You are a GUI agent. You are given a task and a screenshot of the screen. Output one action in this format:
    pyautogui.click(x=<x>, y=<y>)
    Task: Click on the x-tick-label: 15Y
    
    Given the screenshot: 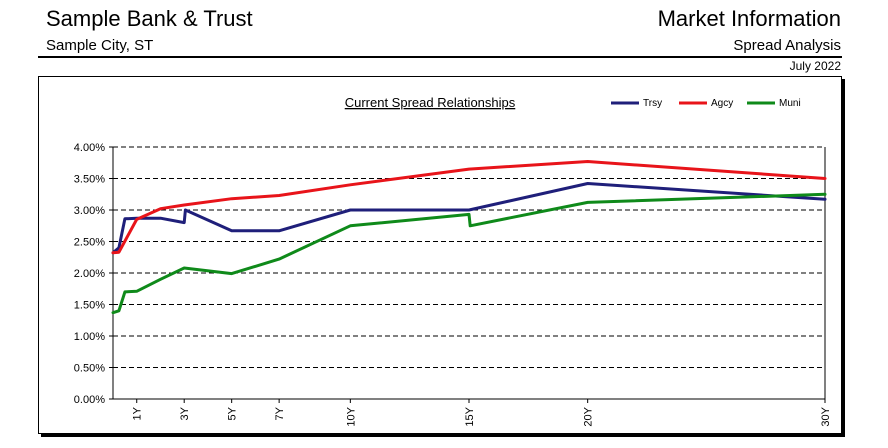 What is the action you would take?
    pyautogui.click(x=470, y=416)
    